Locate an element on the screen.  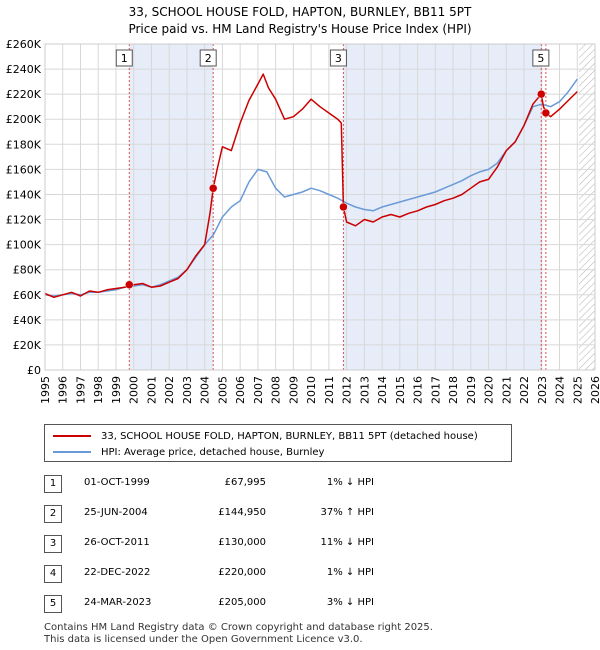
x-tick-label: 2009 is located at coordinates (293, 390).